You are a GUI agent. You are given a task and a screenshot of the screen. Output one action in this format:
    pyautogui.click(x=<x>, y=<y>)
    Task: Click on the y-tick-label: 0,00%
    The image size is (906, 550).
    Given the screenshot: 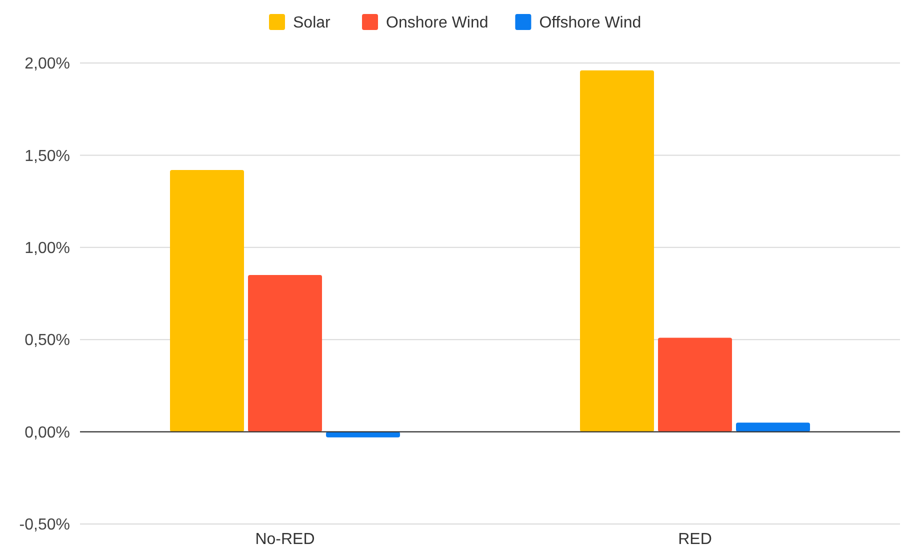 What is the action you would take?
    pyautogui.click(x=47, y=433)
    